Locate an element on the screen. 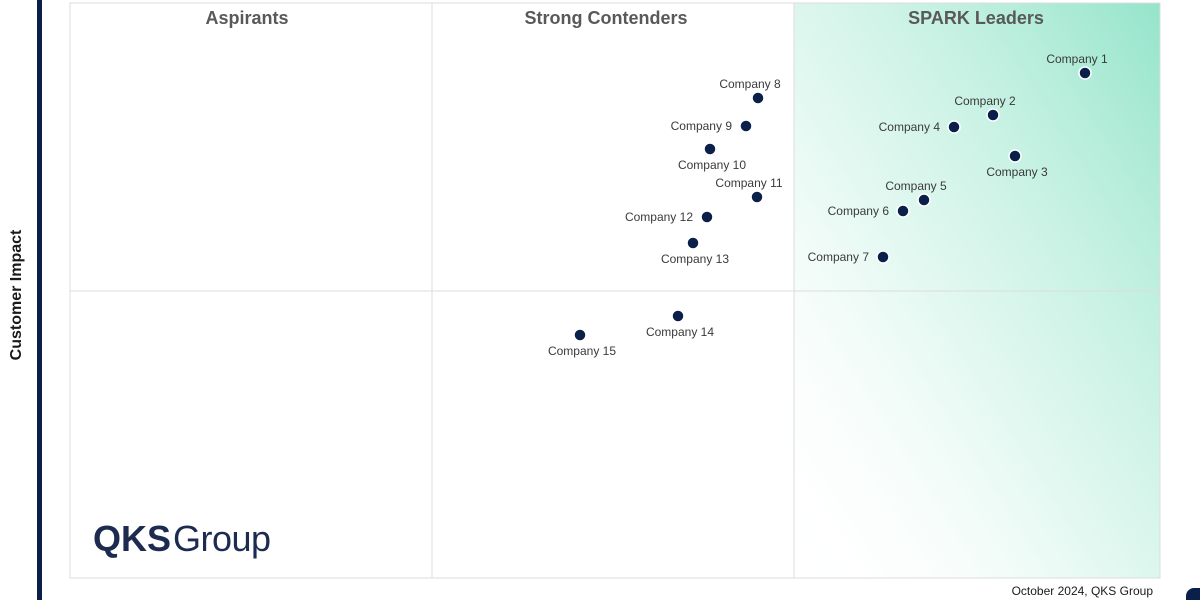  footer-credit: October 2024, QKS Group is located at coordinates (1082, 591).